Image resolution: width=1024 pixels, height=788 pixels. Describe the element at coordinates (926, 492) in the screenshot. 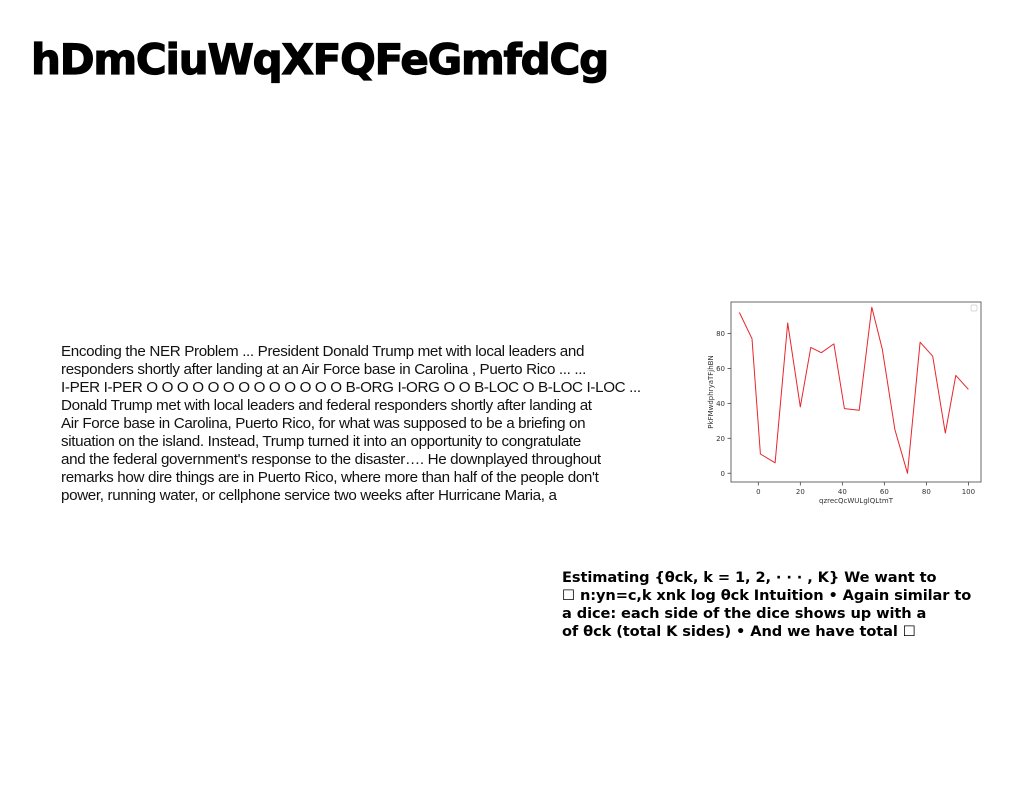

I see `x-tick-label: 80` at that location.